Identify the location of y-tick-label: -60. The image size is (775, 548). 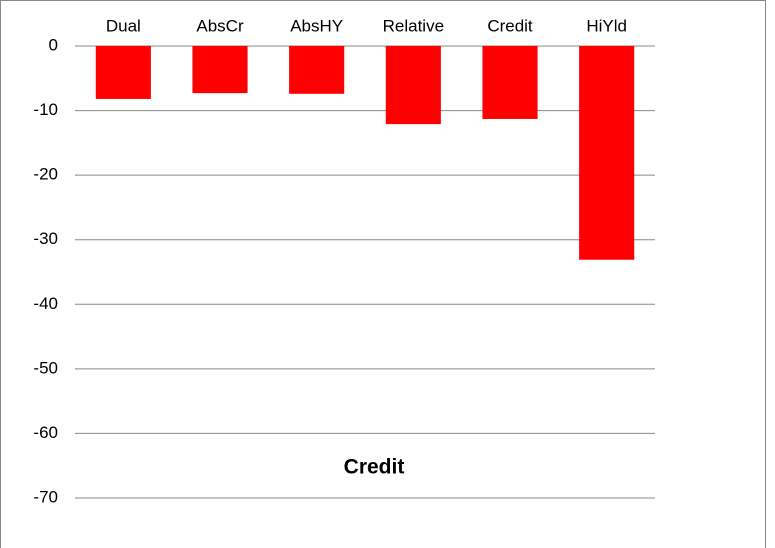
(45, 432).